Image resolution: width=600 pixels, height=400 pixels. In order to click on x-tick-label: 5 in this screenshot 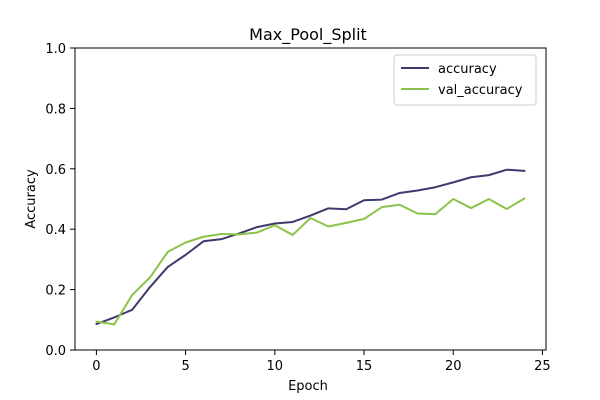, I will do `click(185, 366)`.